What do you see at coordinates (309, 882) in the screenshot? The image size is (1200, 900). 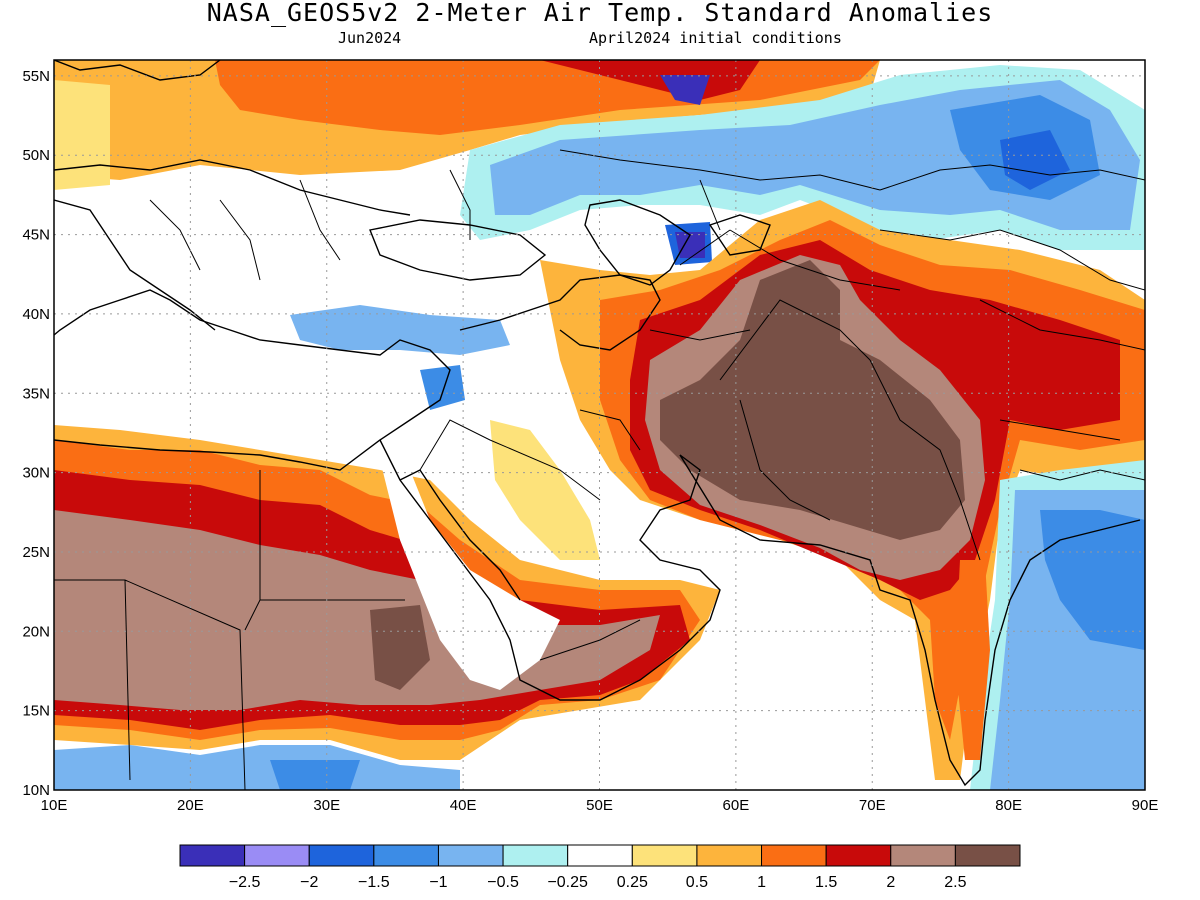 I see `legend-label: −2` at bounding box center [309, 882].